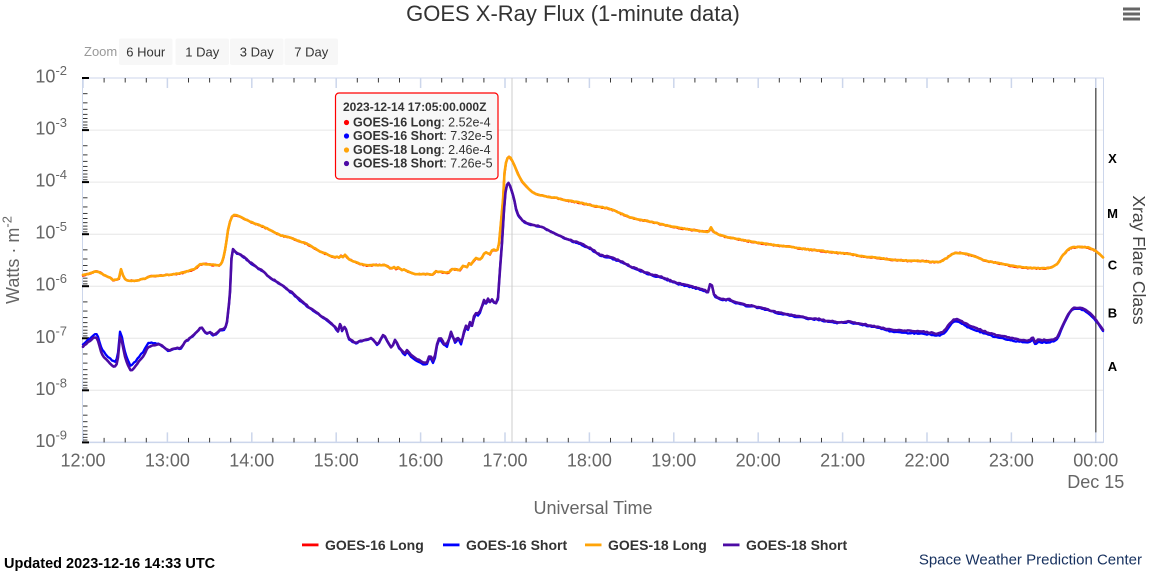  What do you see at coordinates (423, 164) in the screenshot?
I see `svg-text: GOES-18 Short: 7.26e-5` at bounding box center [423, 164].